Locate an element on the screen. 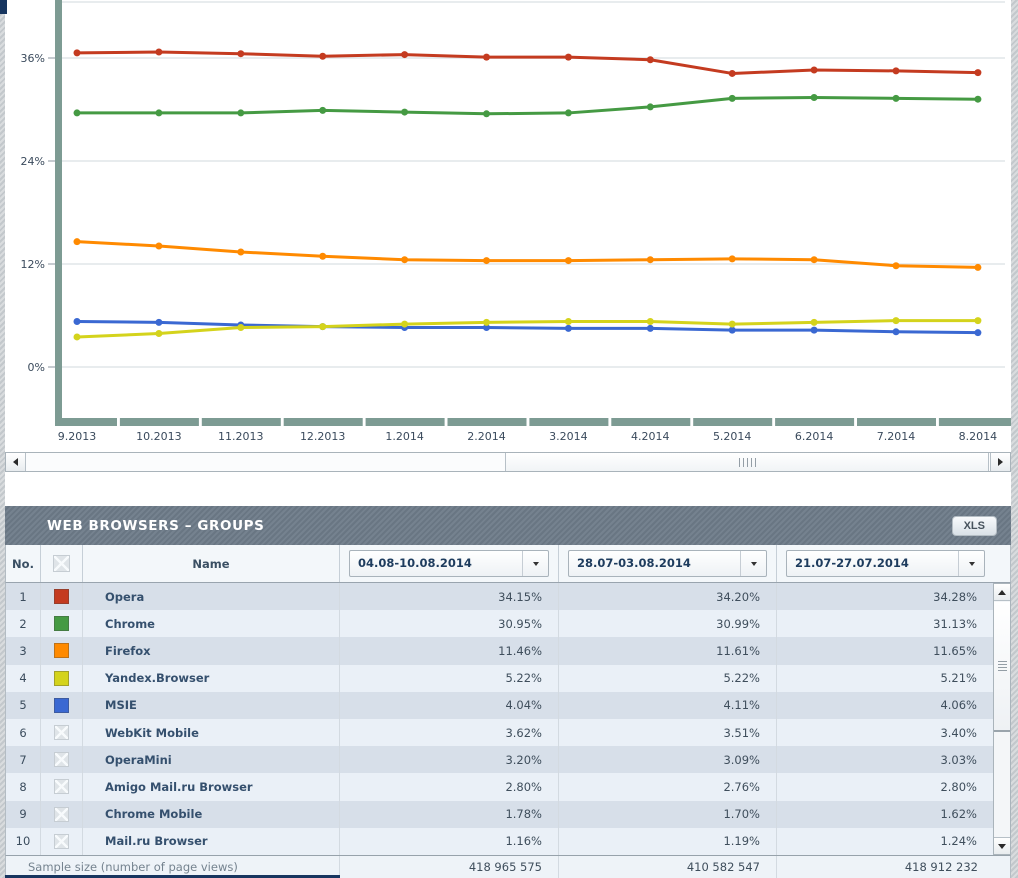  svg-text: 4.2014 is located at coordinates (650, 436).